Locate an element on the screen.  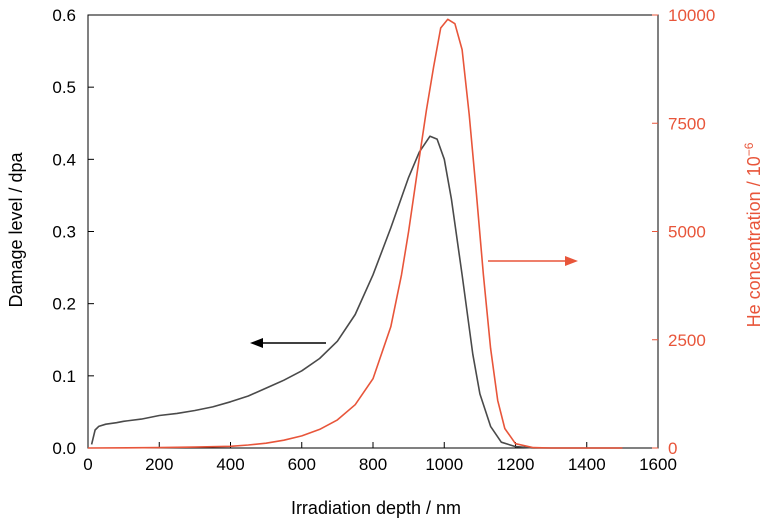
y-right-axis-title-exponent: −6 is located at coordinates (749, 149).